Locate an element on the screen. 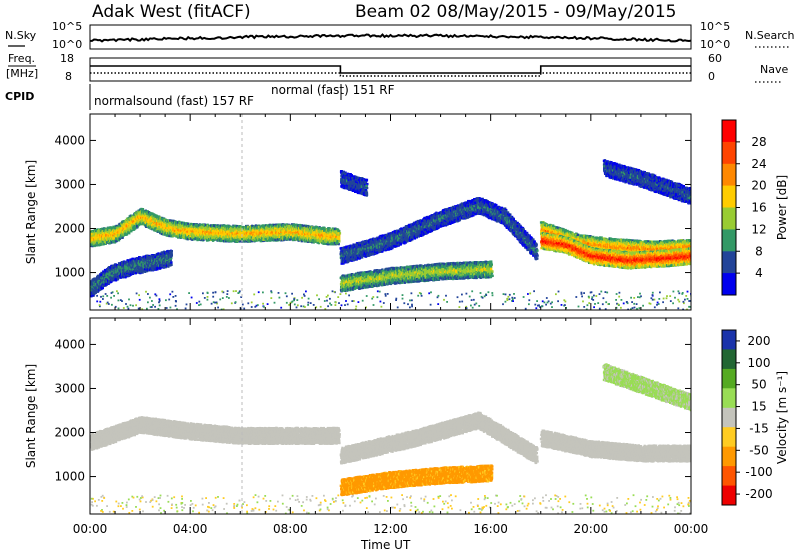 The image size is (800, 554). freq-label-1: Freq. is located at coordinates (21, 58).